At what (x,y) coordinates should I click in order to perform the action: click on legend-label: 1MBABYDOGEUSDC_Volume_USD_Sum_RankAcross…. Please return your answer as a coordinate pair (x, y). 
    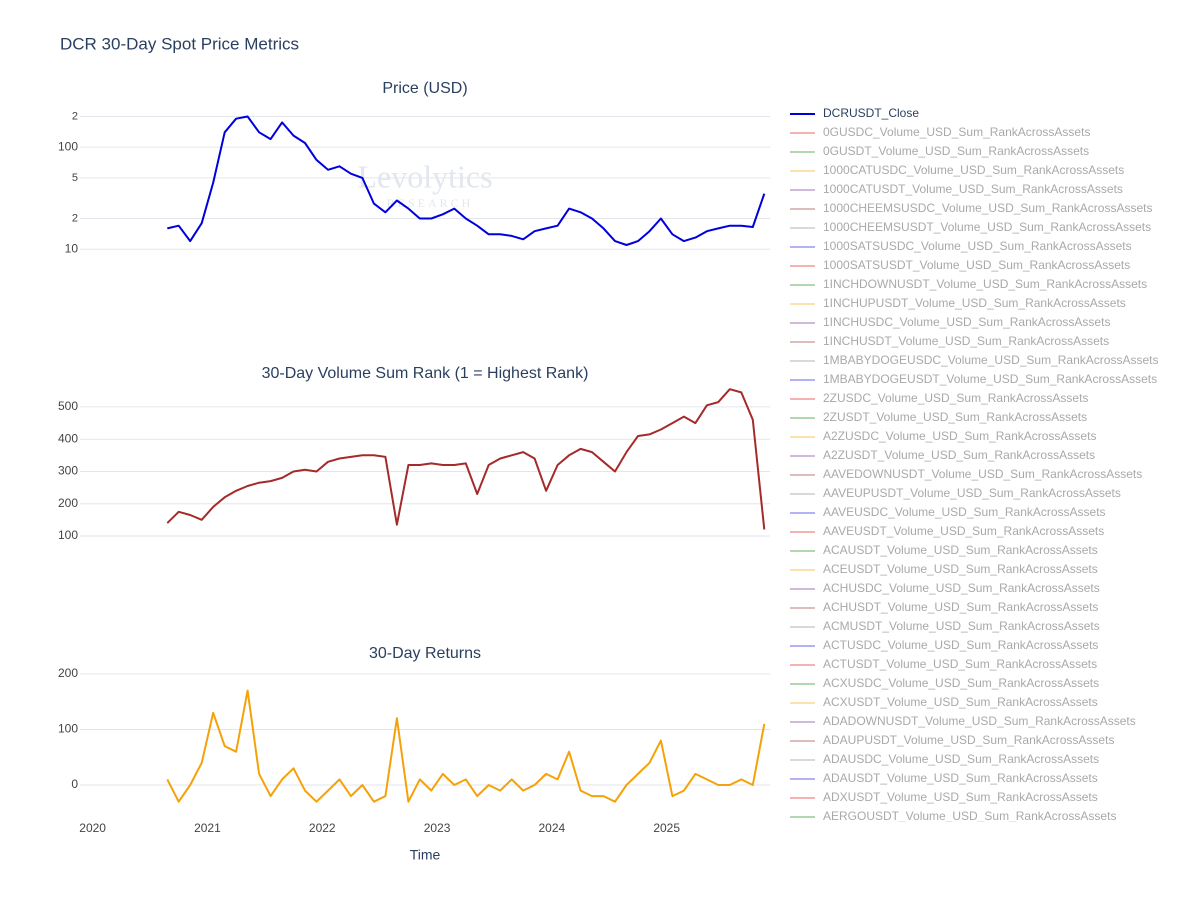
    Looking at the image, I should click on (990, 360).